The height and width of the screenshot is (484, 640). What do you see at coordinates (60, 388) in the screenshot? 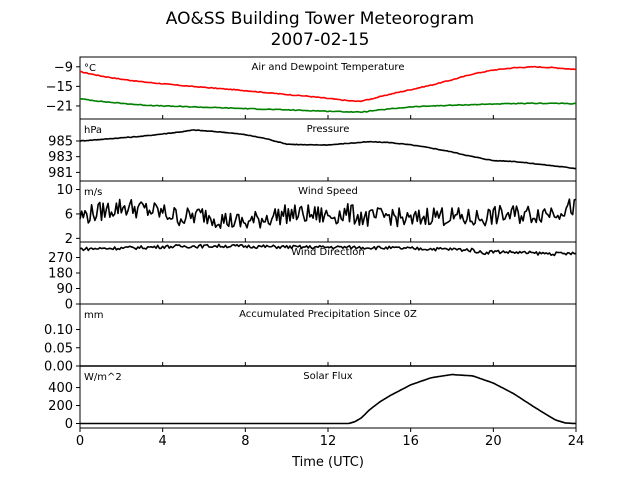
I see `y-tick-label: 400` at bounding box center [60, 388].